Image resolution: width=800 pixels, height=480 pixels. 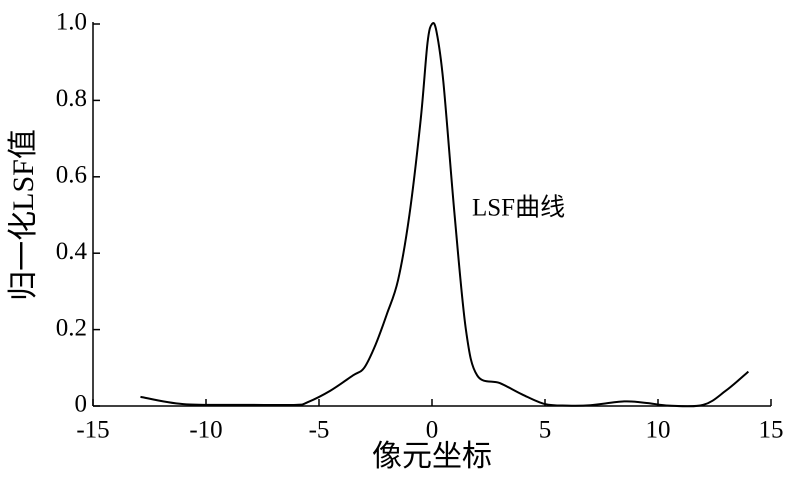 What do you see at coordinates (71, 22) in the screenshot?
I see `y-tick-label: 1.0` at bounding box center [71, 22].